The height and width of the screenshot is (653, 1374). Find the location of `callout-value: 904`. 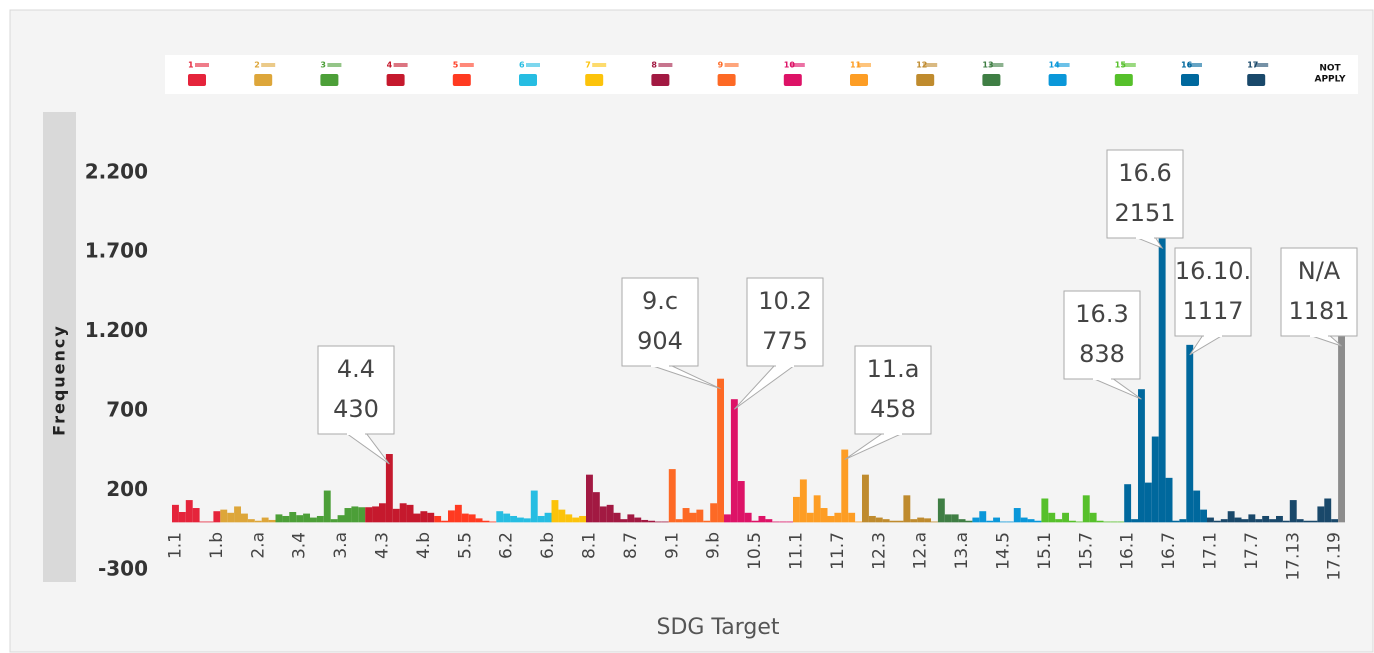

callout-value: 904 is located at coordinates (660, 341).